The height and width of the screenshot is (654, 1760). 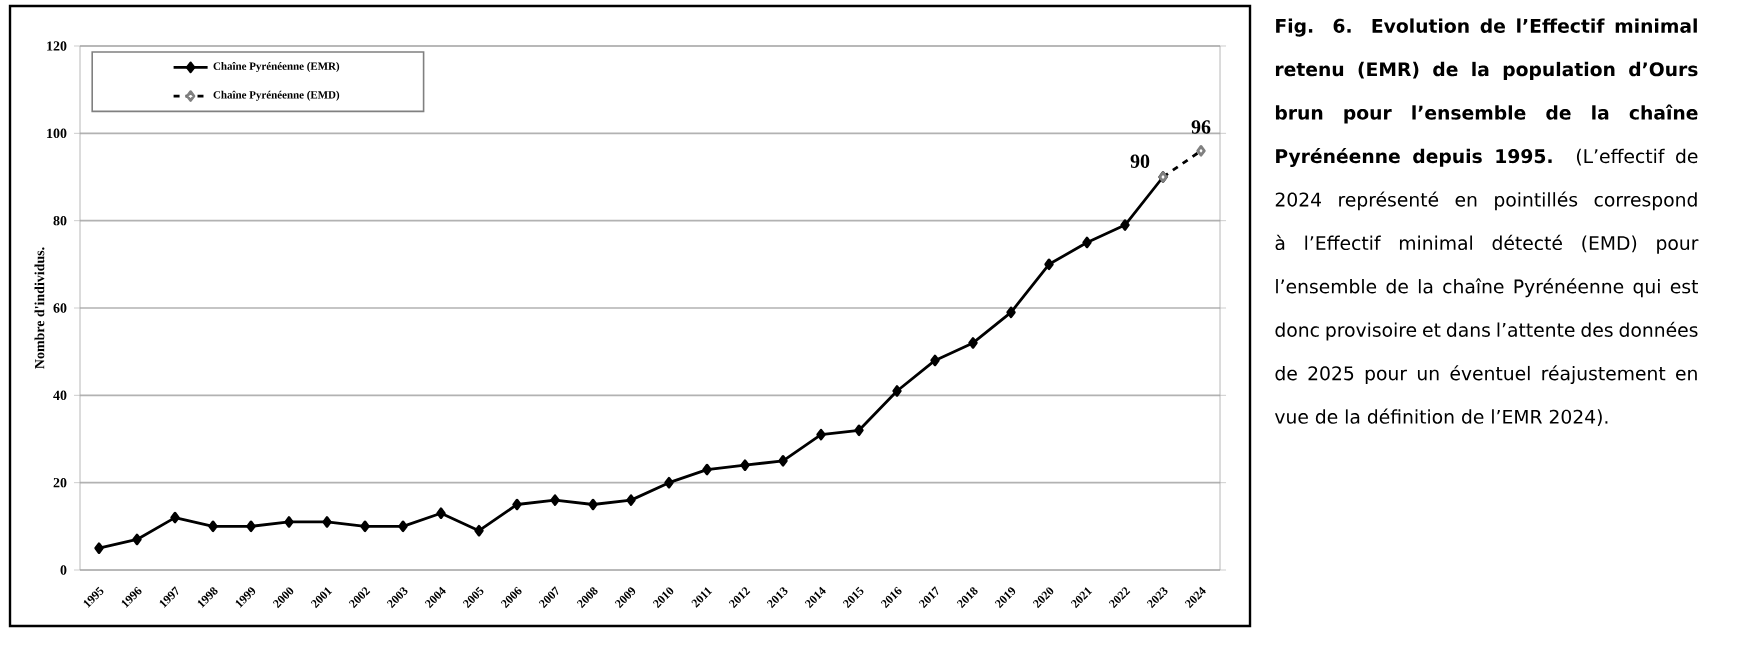 I want to click on text: donc provisoire et dans l’attente des données, so click(x=1486, y=331).